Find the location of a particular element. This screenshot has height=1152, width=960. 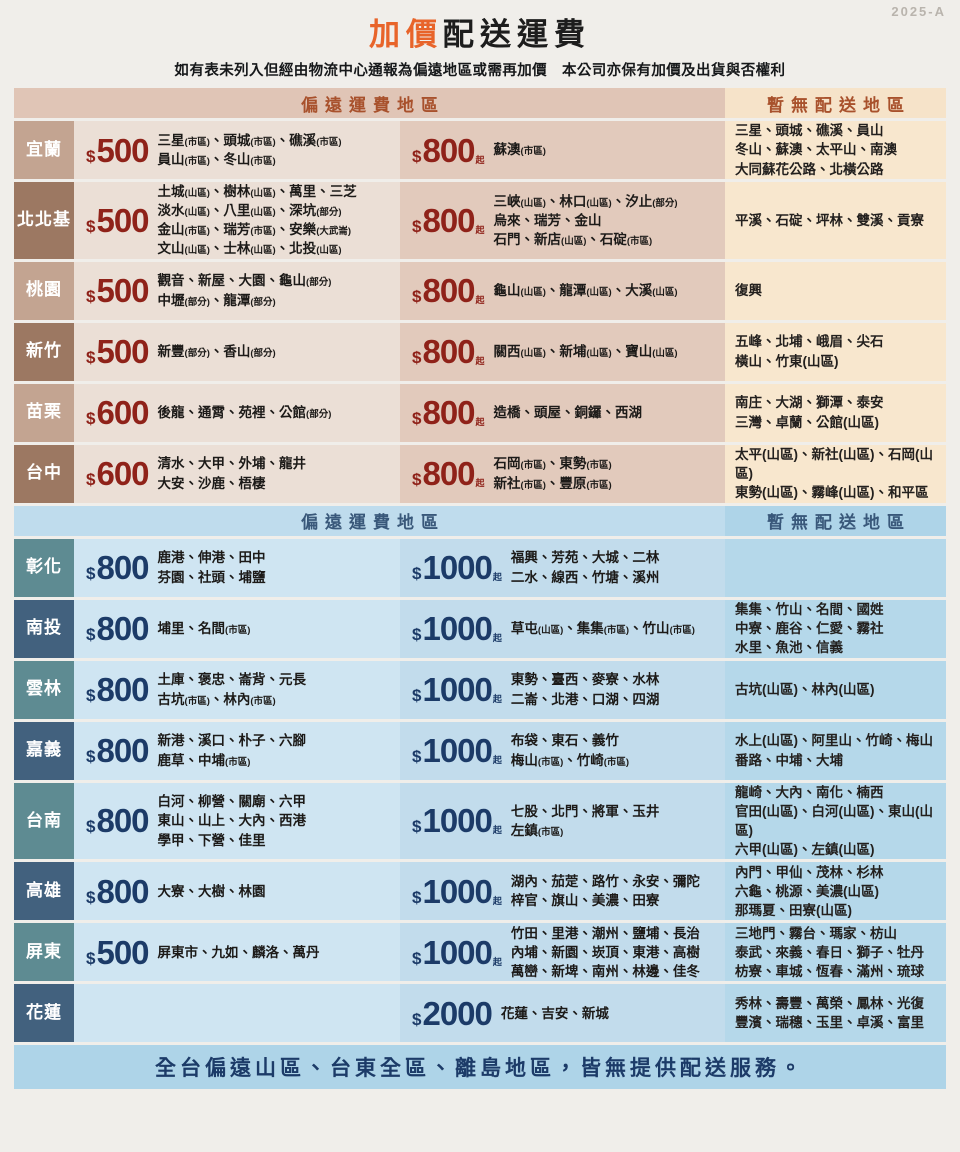

region-label: 雲林 is located at coordinates (44, 689).